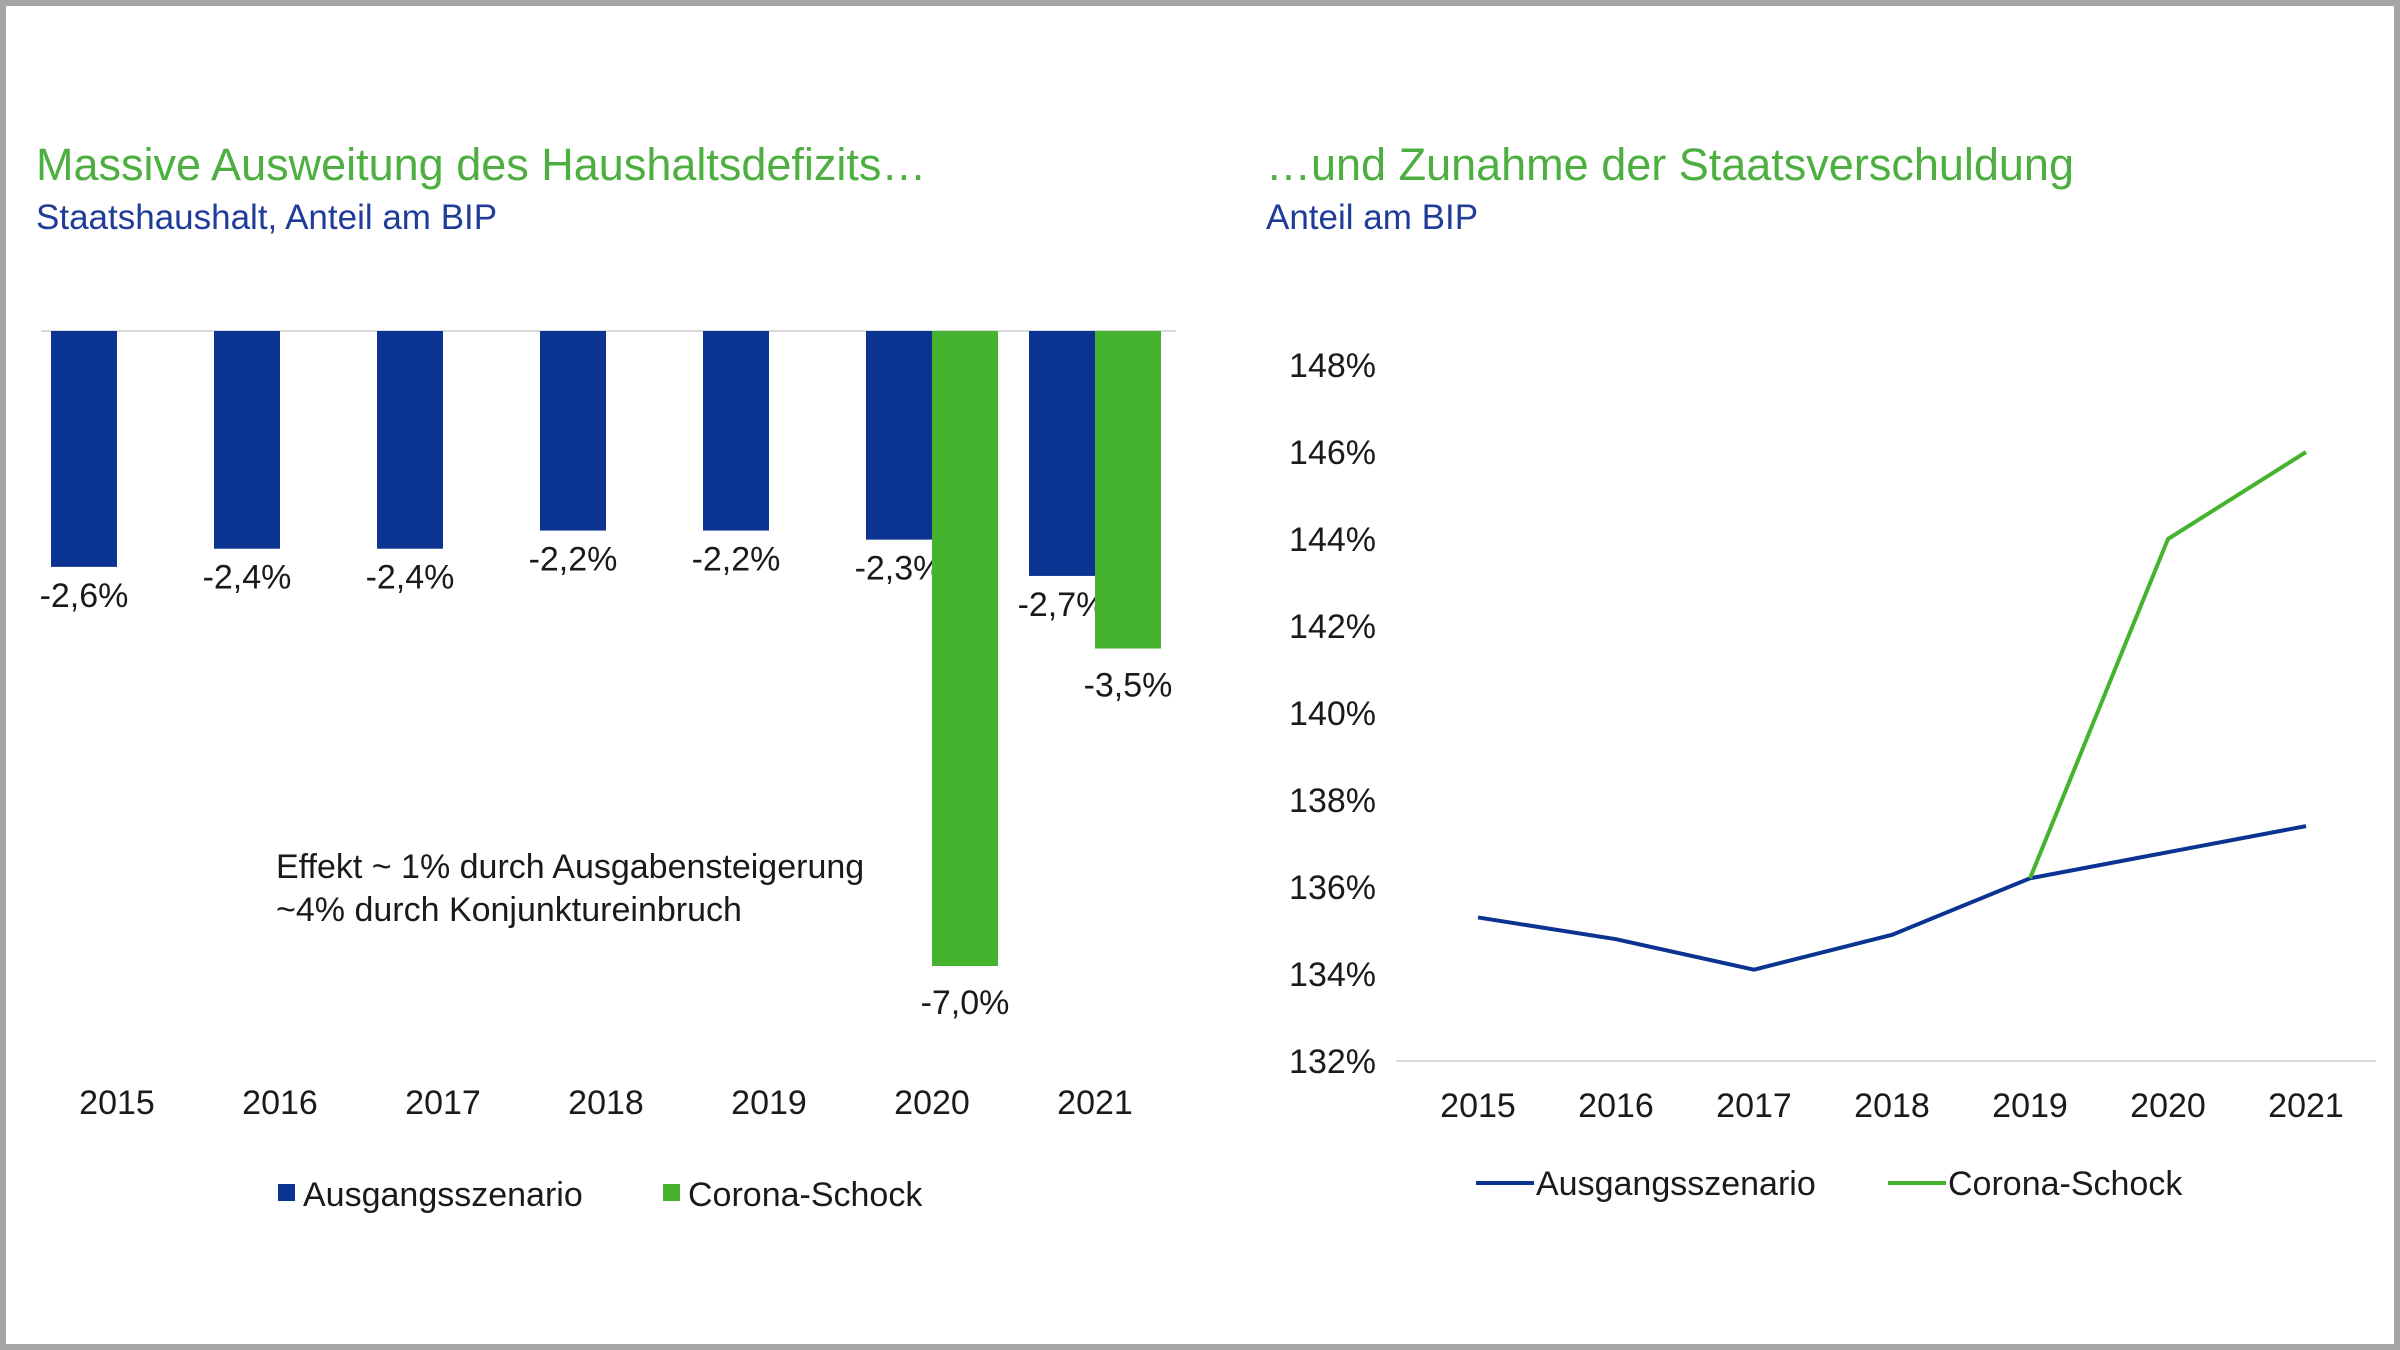 This screenshot has width=2400, height=1350. Describe the element at coordinates (736, 431) in the screenshot. I see `bar-ausgangsszenario-2019` at that location.